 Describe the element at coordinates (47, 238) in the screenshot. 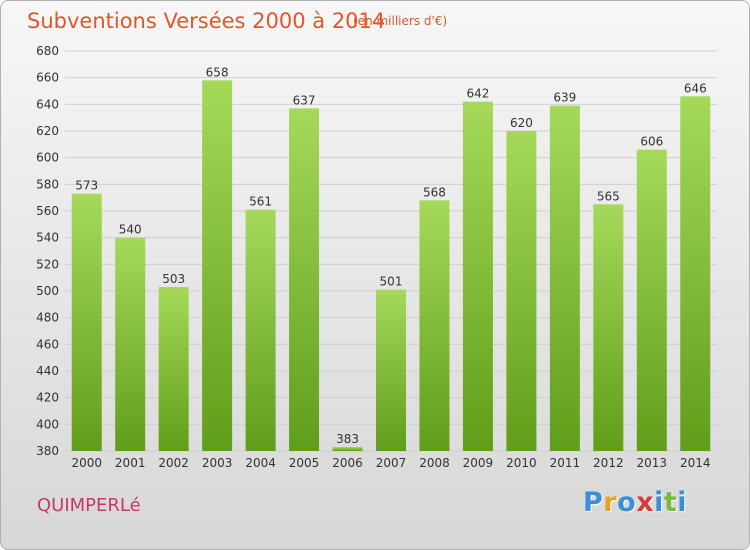

I see `y-tick-label: 540` at that location.